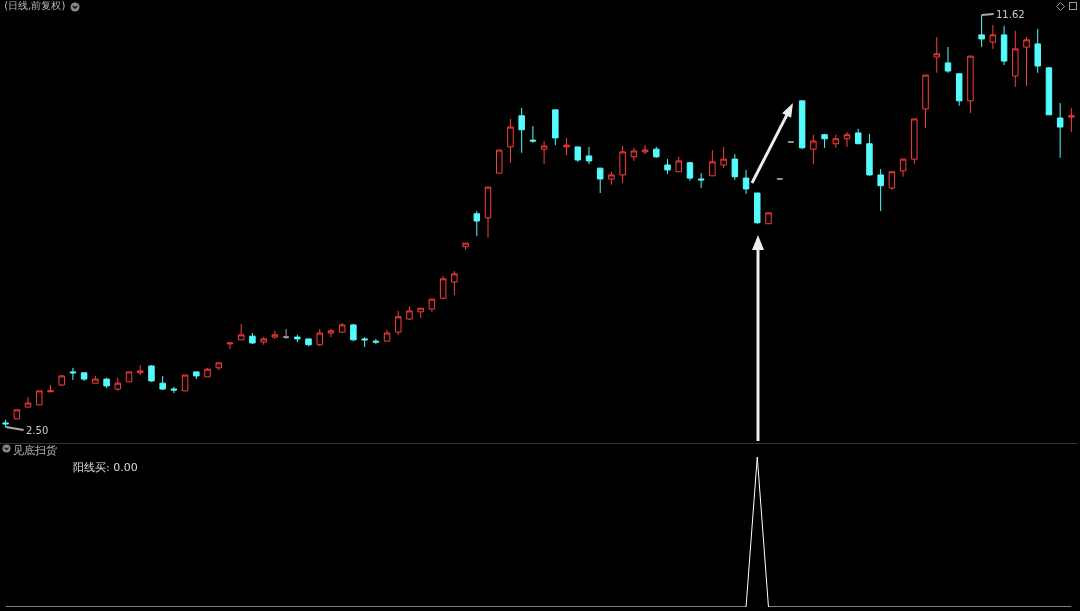 This screenshot has width=1080, height=611. I want to click on annotation: 阳线买: 0.00, so click(105, 467).